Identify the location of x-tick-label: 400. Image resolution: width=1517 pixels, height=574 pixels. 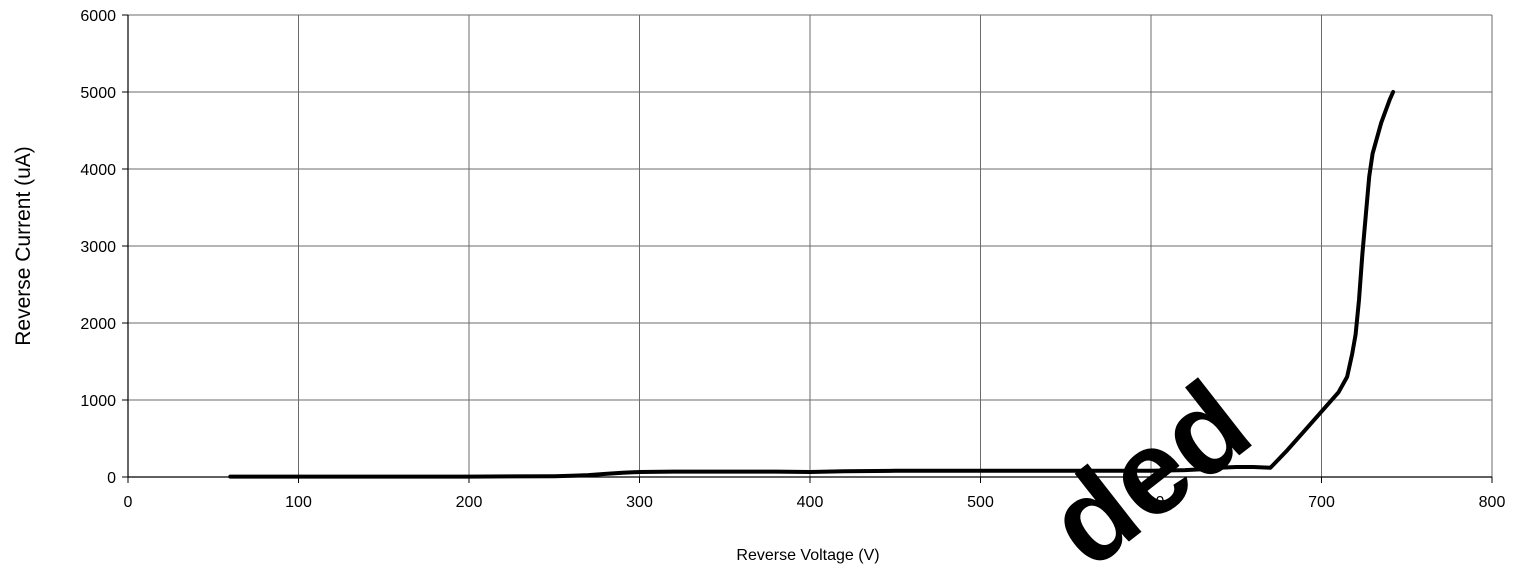
(810, 502).